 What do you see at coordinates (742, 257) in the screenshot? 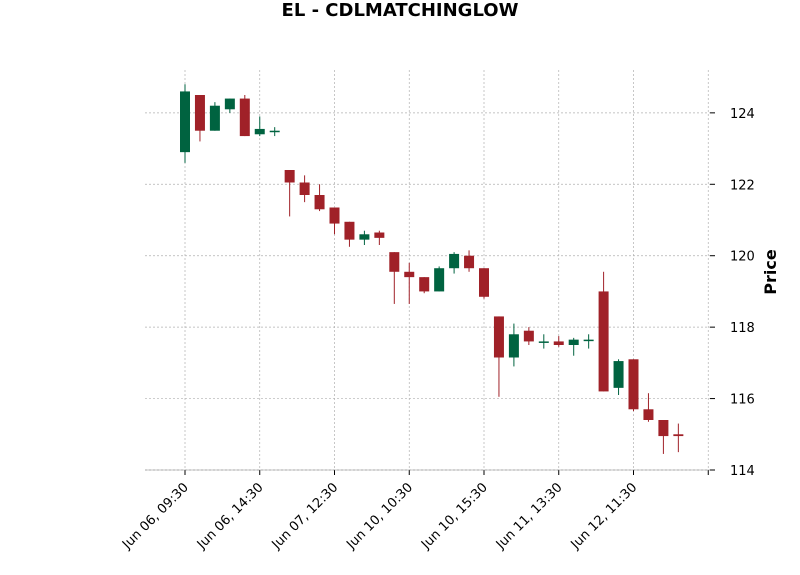
I see `y-tick-label: 120` at bounding box center [742, 257].